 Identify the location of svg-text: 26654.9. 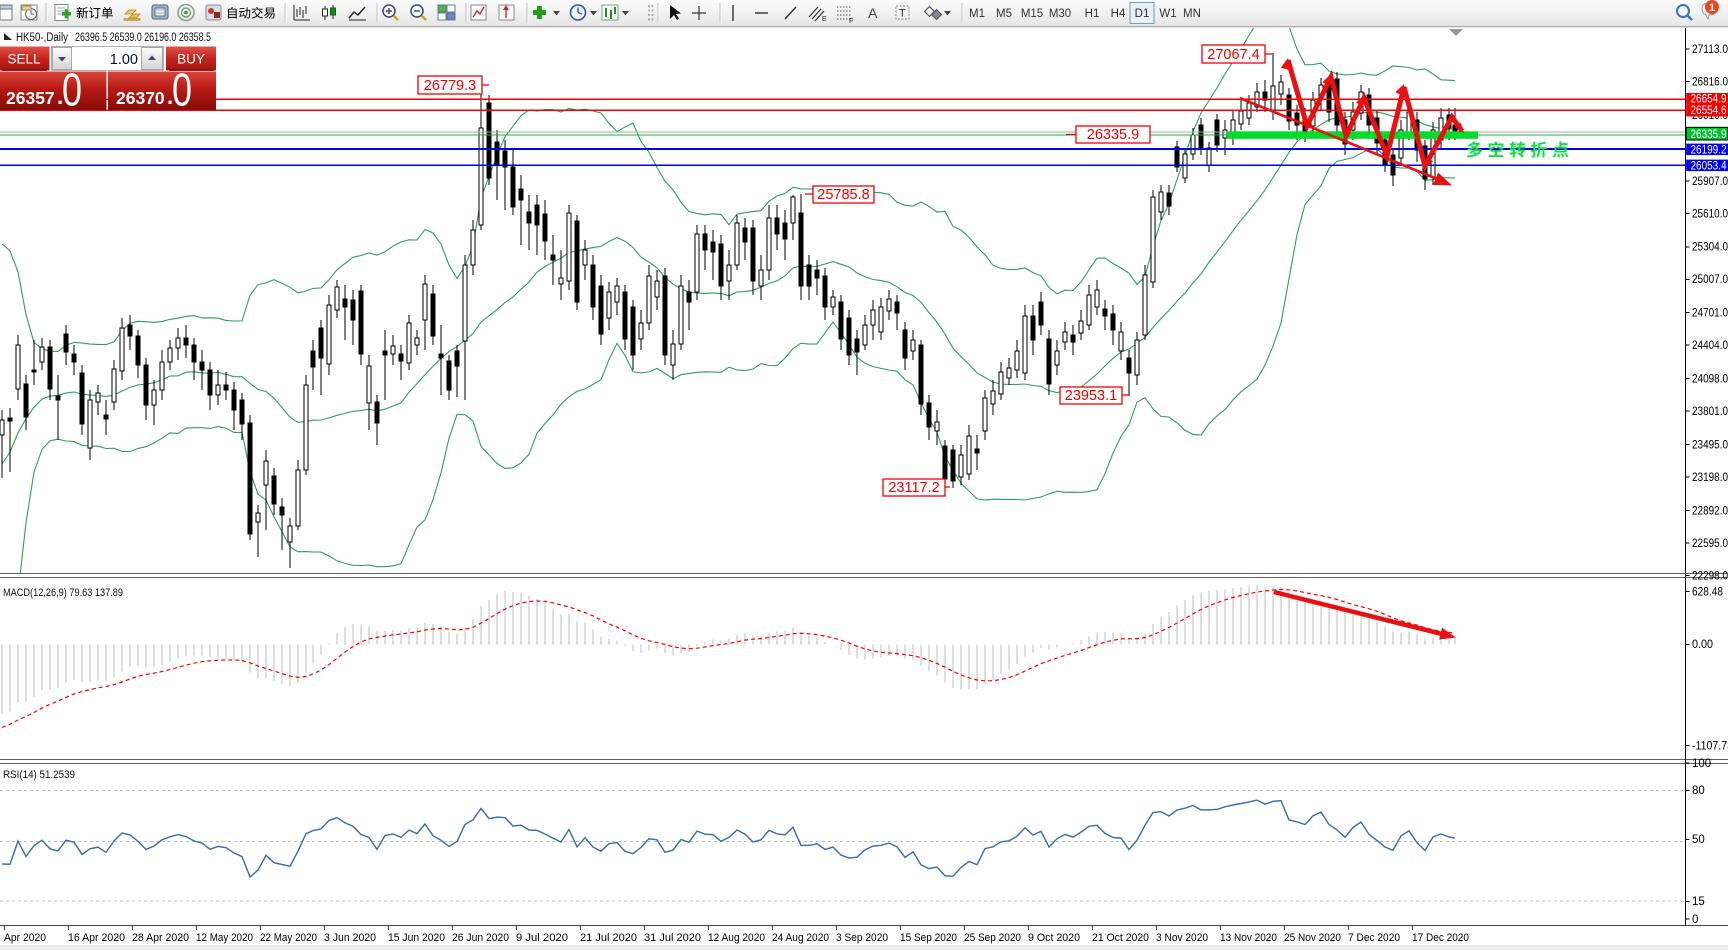
(1709, 100).